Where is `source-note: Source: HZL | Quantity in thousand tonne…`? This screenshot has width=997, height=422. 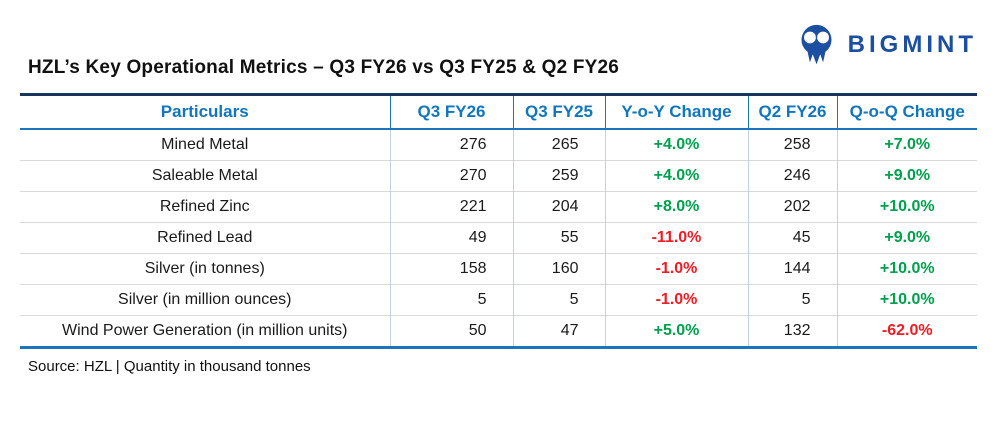 source-note: Source: HZL | Quantity in thousand tonne… is located at coordinates (169, 366).